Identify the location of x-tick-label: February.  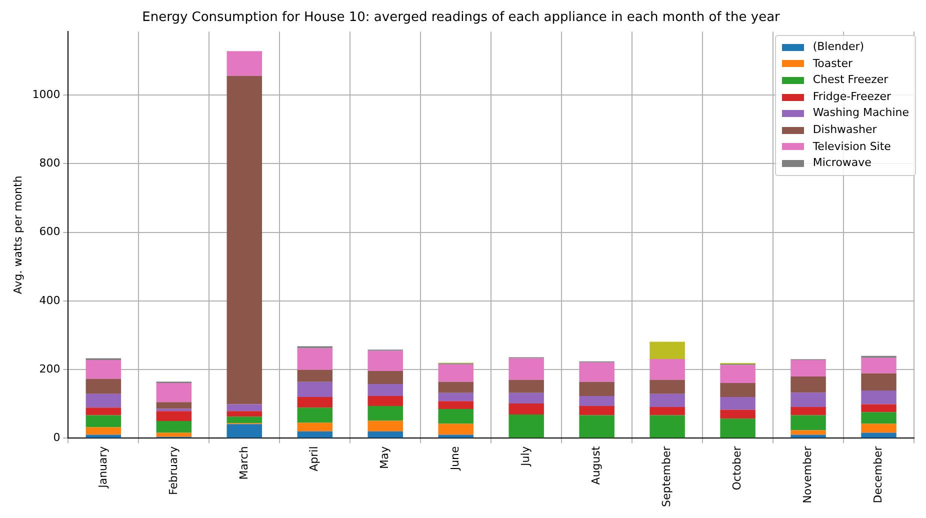
(173, 470).